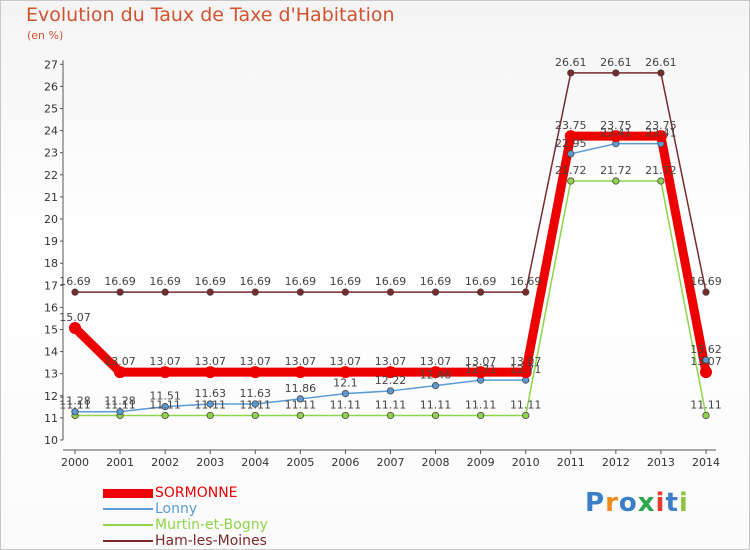  What do you see at coordinates (75, 462) in the screenshot?
I see `x-tick-label: 2000` at bounding box center [75, 462].